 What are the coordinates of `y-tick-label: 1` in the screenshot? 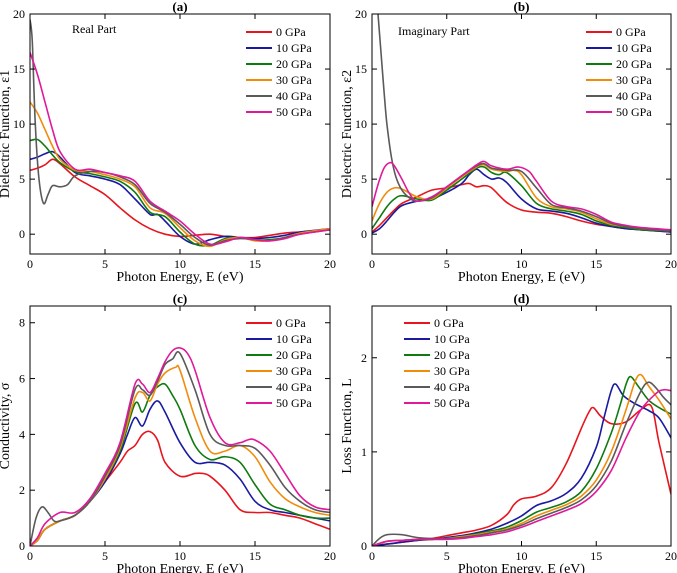 It's located at (364, 452).